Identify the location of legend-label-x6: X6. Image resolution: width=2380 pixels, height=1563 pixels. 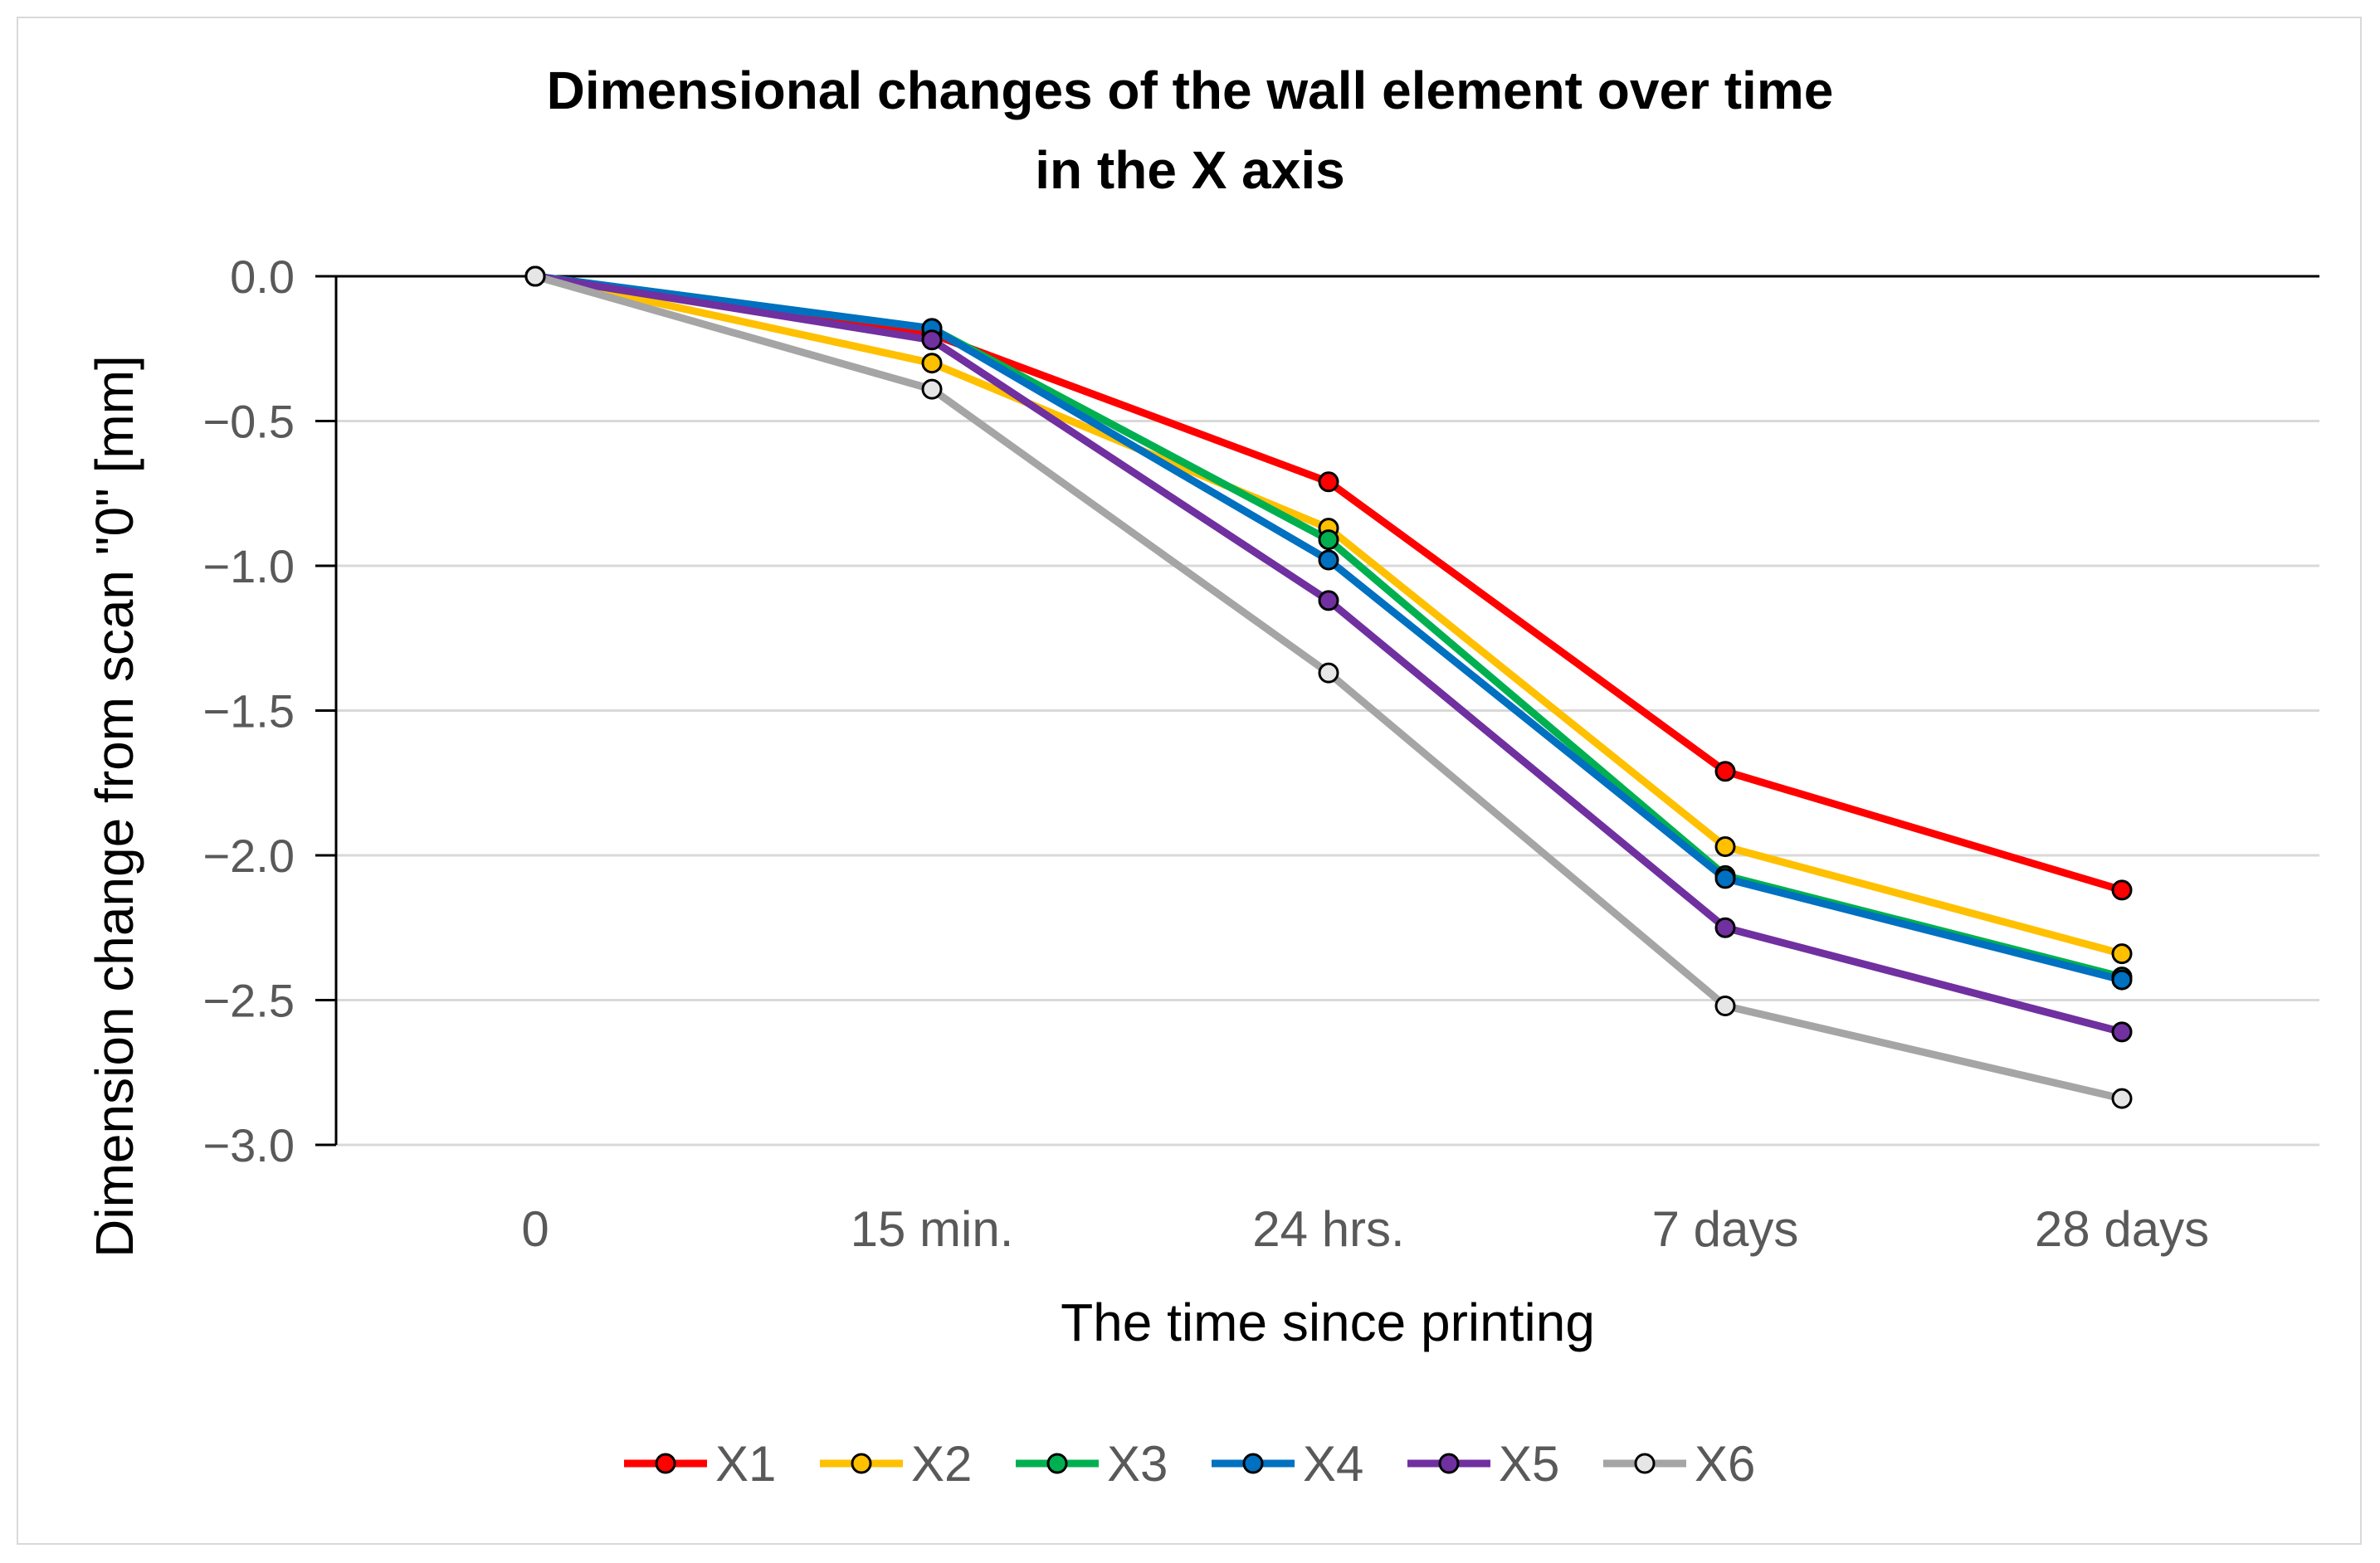
(1725, 1464).